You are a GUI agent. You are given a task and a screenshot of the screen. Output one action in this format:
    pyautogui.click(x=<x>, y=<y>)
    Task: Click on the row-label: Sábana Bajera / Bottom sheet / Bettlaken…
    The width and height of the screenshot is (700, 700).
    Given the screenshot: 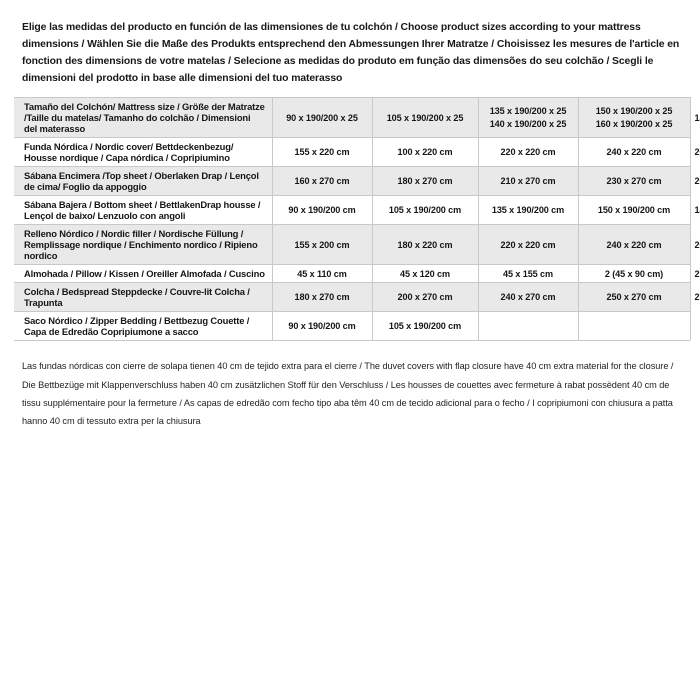 What is the action you would take?
    pyautogui.click(x=142, y=210)
    